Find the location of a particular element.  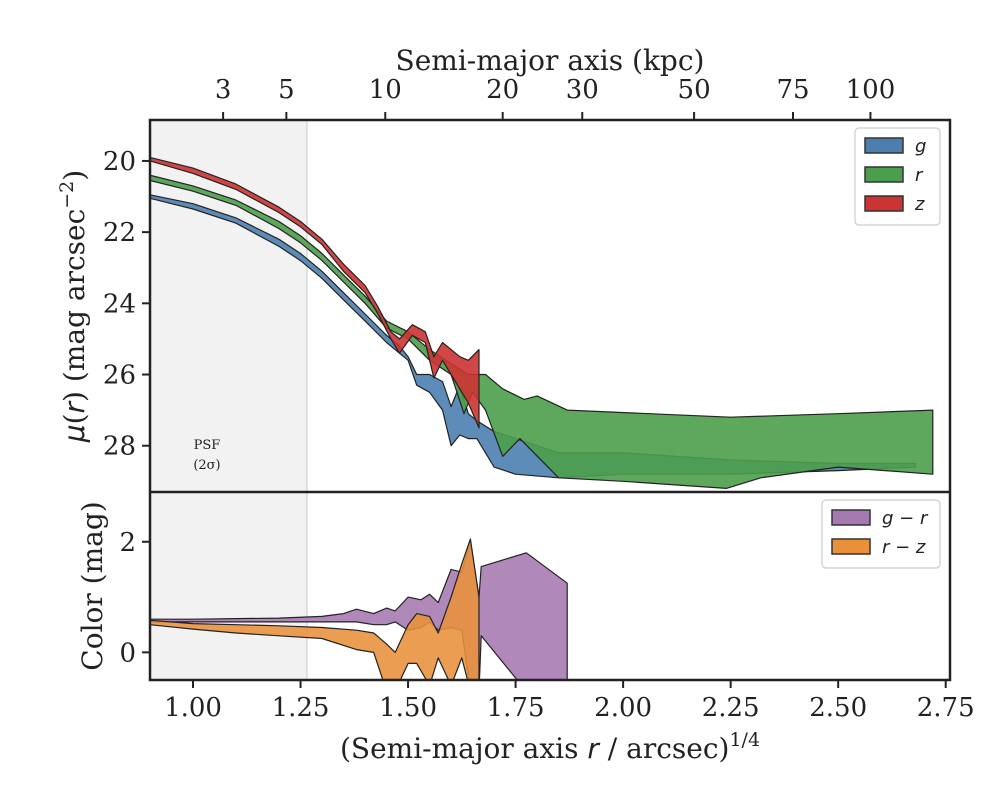

top-x-tick-label: 3 is located at coordinates (223, 90).